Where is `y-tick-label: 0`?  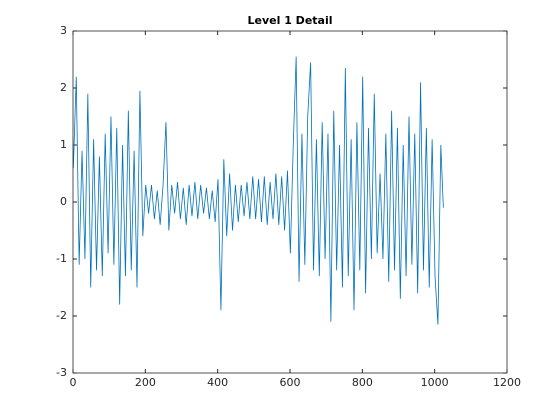
y-tick-label: 0 is located at coordinates (63, 201).